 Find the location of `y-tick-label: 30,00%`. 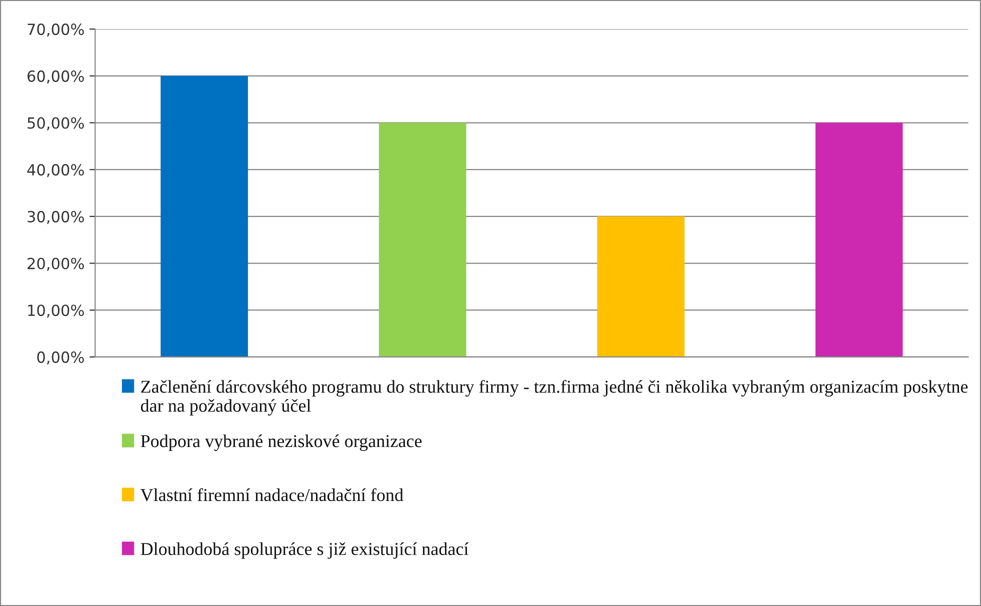

y-tick-label: 30,00% is located at coordinates (56, 217).